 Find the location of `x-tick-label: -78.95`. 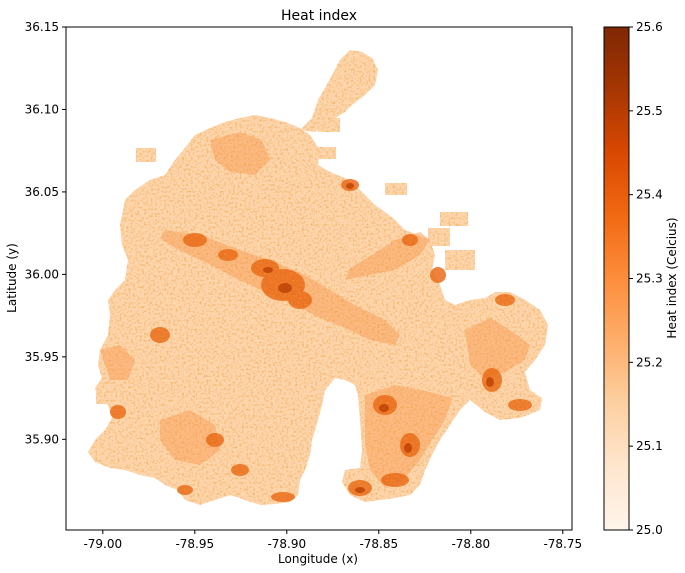

x-tick-label: -78.95 is located at coordinates (194, 544).